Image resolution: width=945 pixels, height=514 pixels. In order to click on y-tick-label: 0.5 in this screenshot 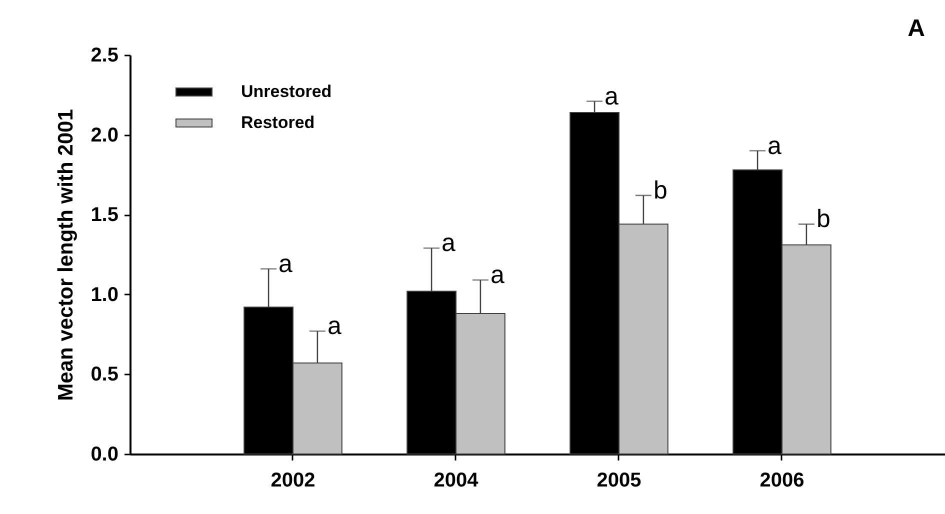, I will do `click(104, 375)`.